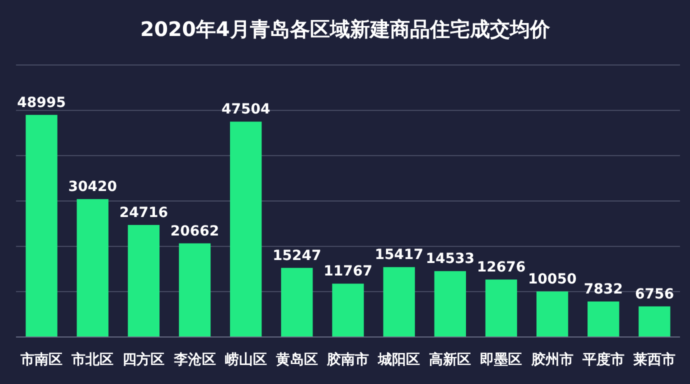 This screenshot has height=384, width=690. I want to click on x-tick-label: 平度市, so click(602, 359).